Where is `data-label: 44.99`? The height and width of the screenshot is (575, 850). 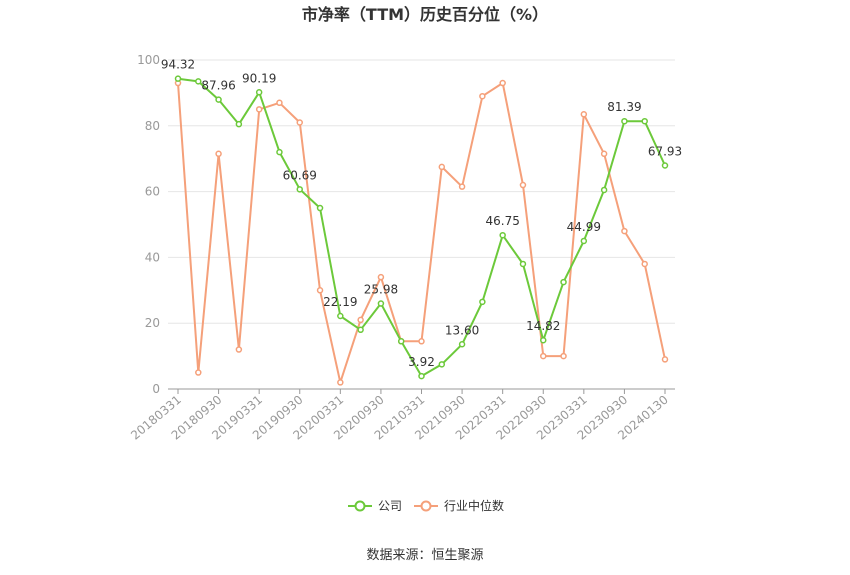
data-label: 44.99 is located at coordinates (584, 227).